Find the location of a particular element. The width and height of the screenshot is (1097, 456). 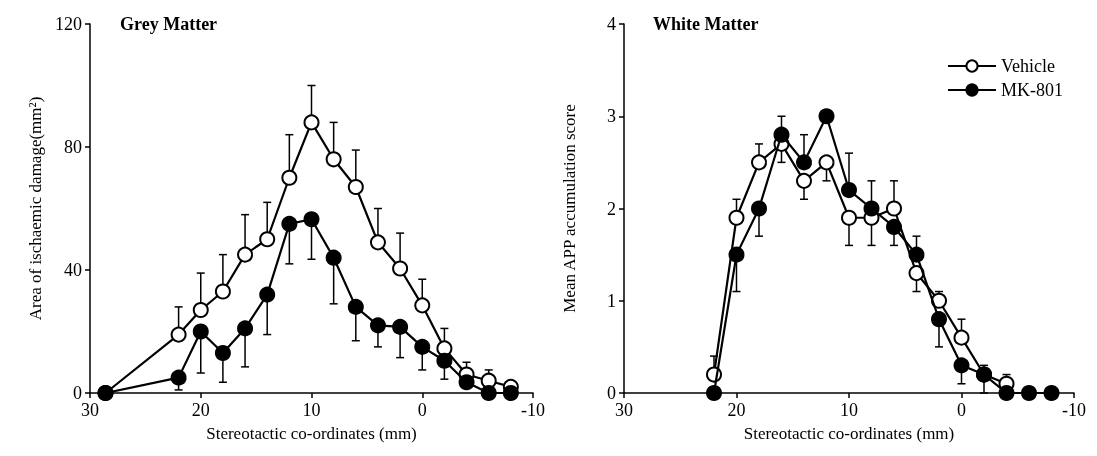

y-tick-label: 4 is located at coordinates (611, 24).